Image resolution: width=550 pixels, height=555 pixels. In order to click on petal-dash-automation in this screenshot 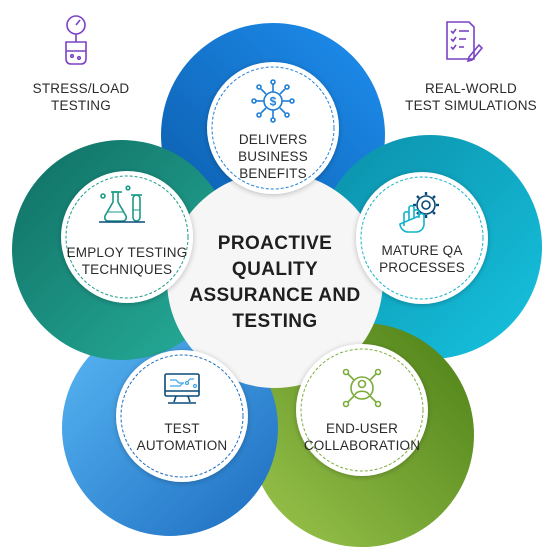, I will do `click(182, 416)`.